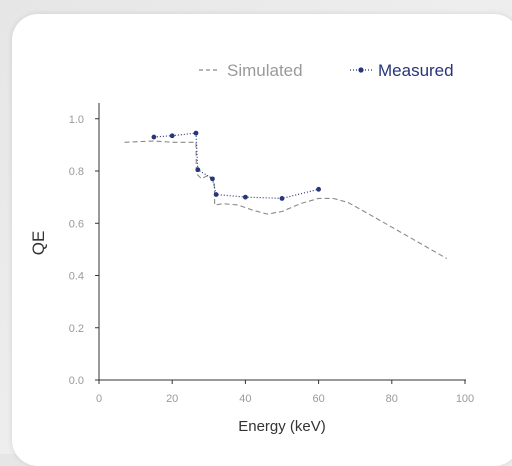  I want to click on y-tick-label: 0.2, so click(76, 329).